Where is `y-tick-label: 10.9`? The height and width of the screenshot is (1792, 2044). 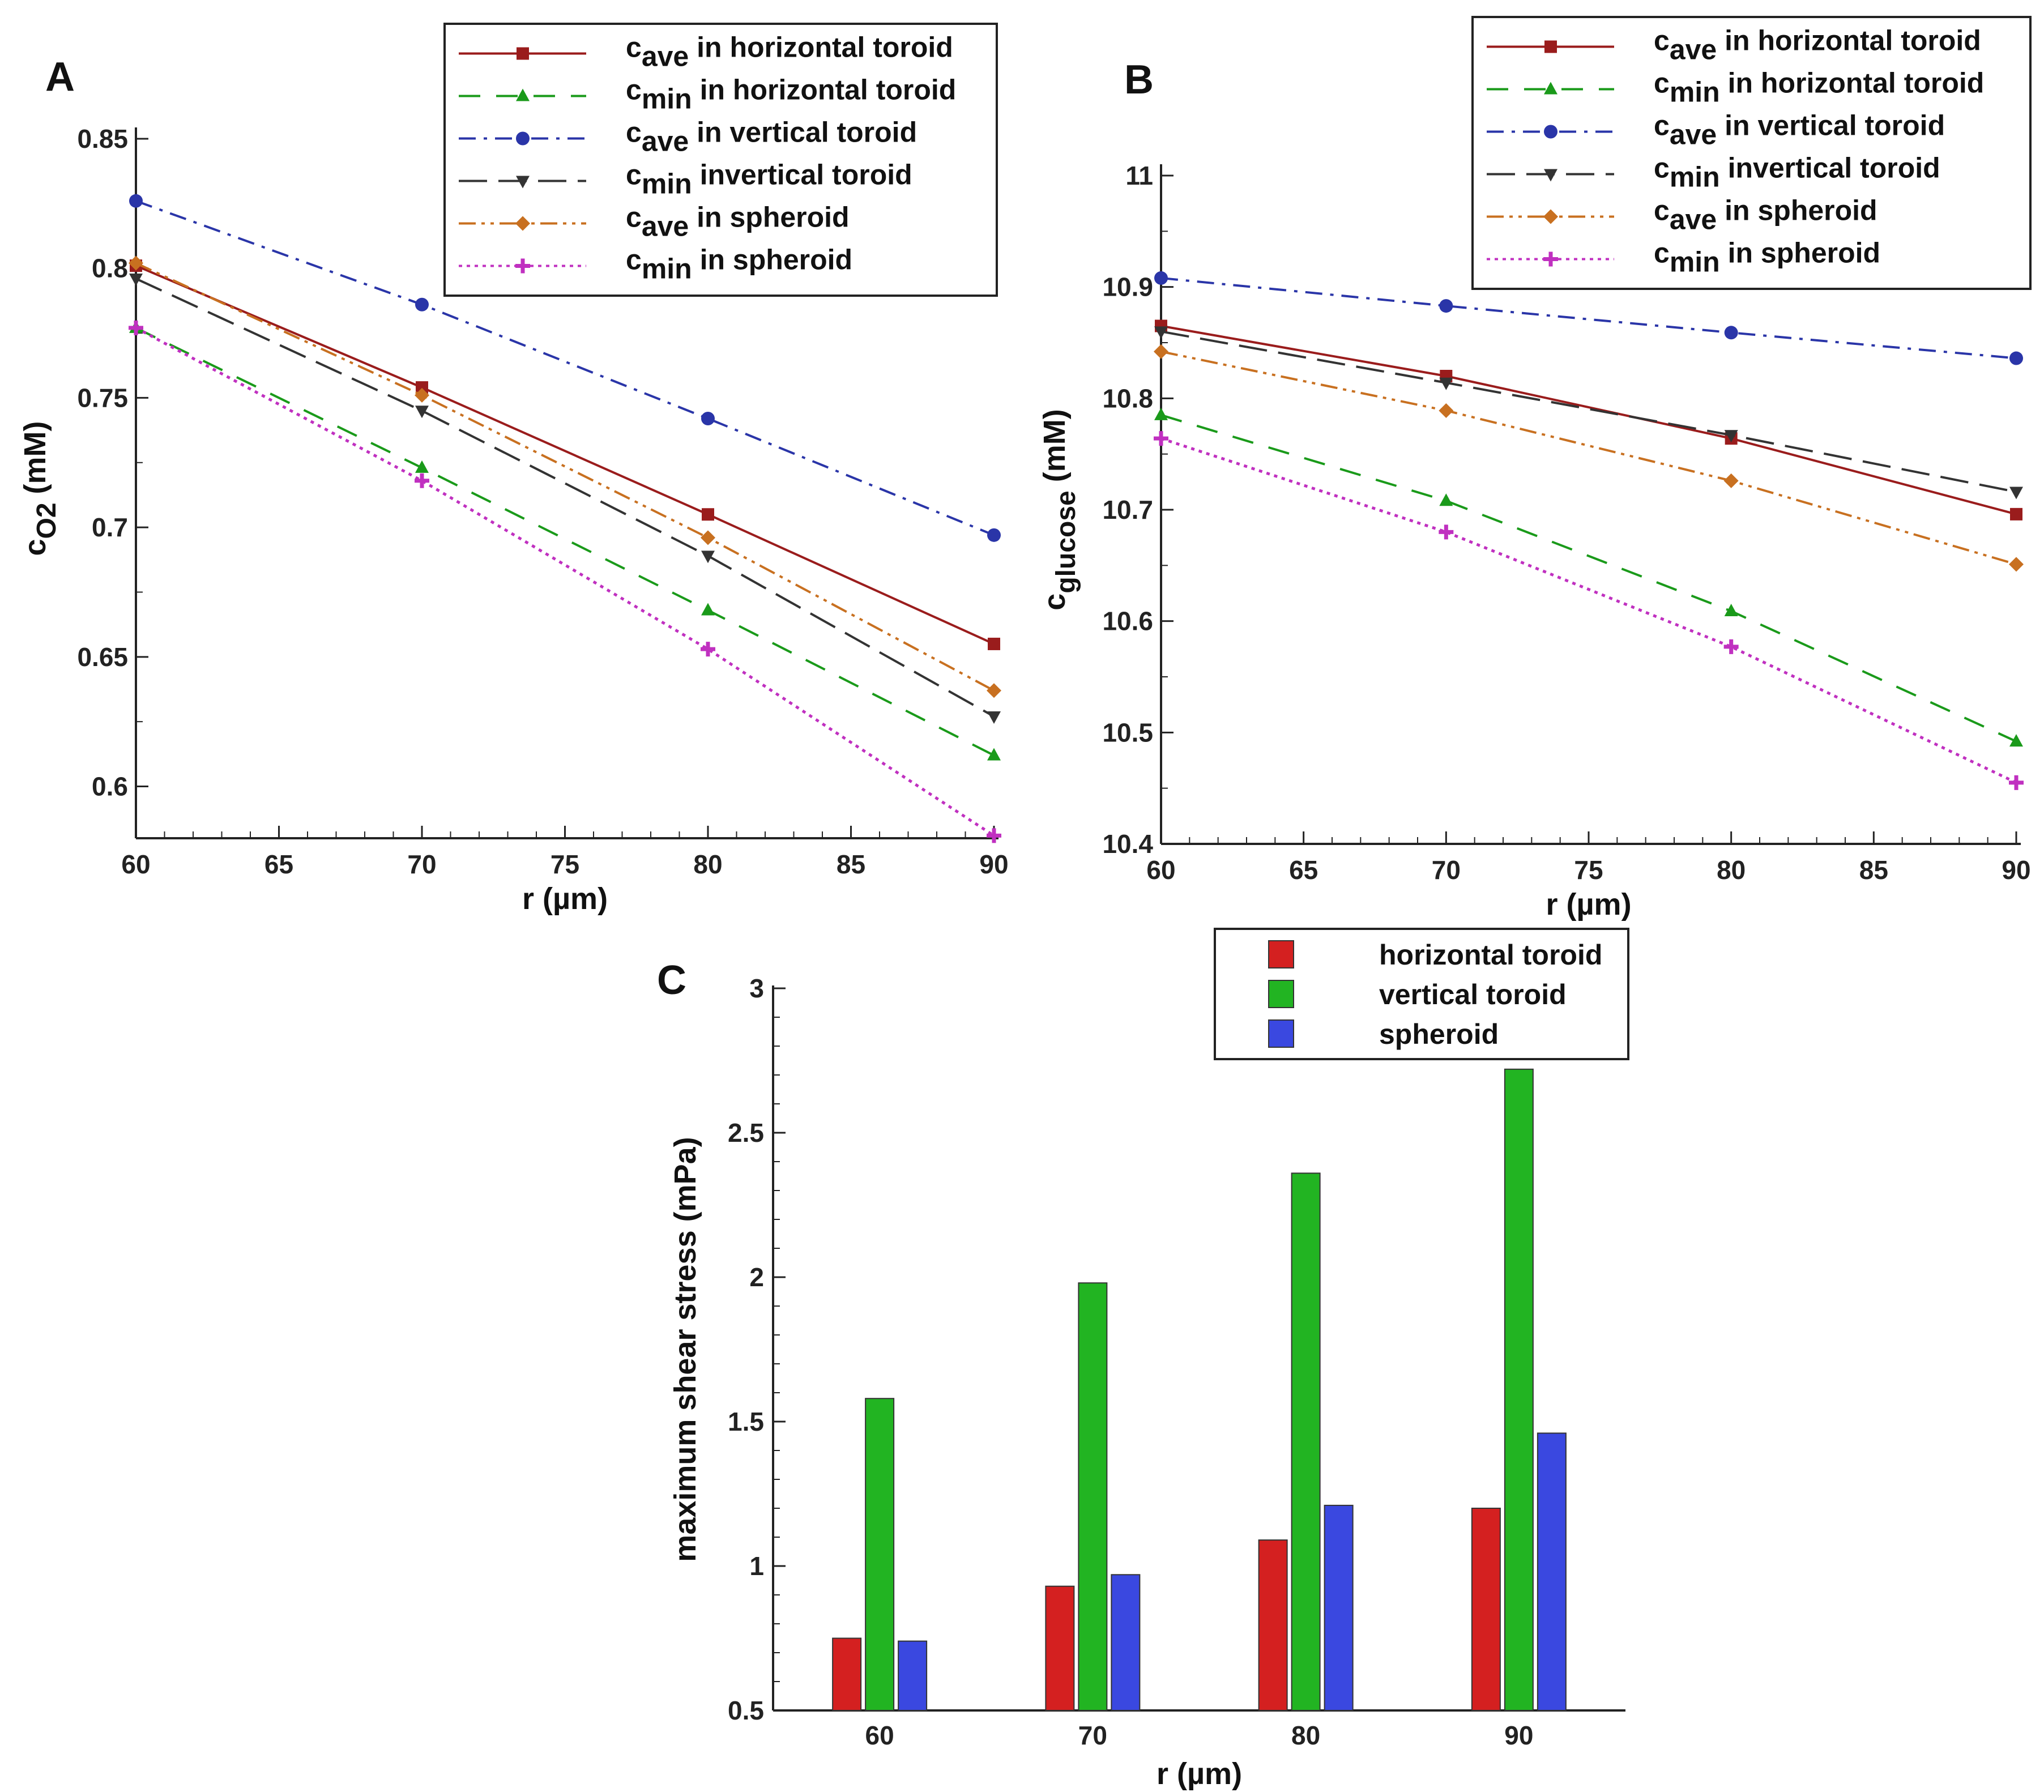 y-tick-label: 10.9 is located at coordinates (1127, 287).